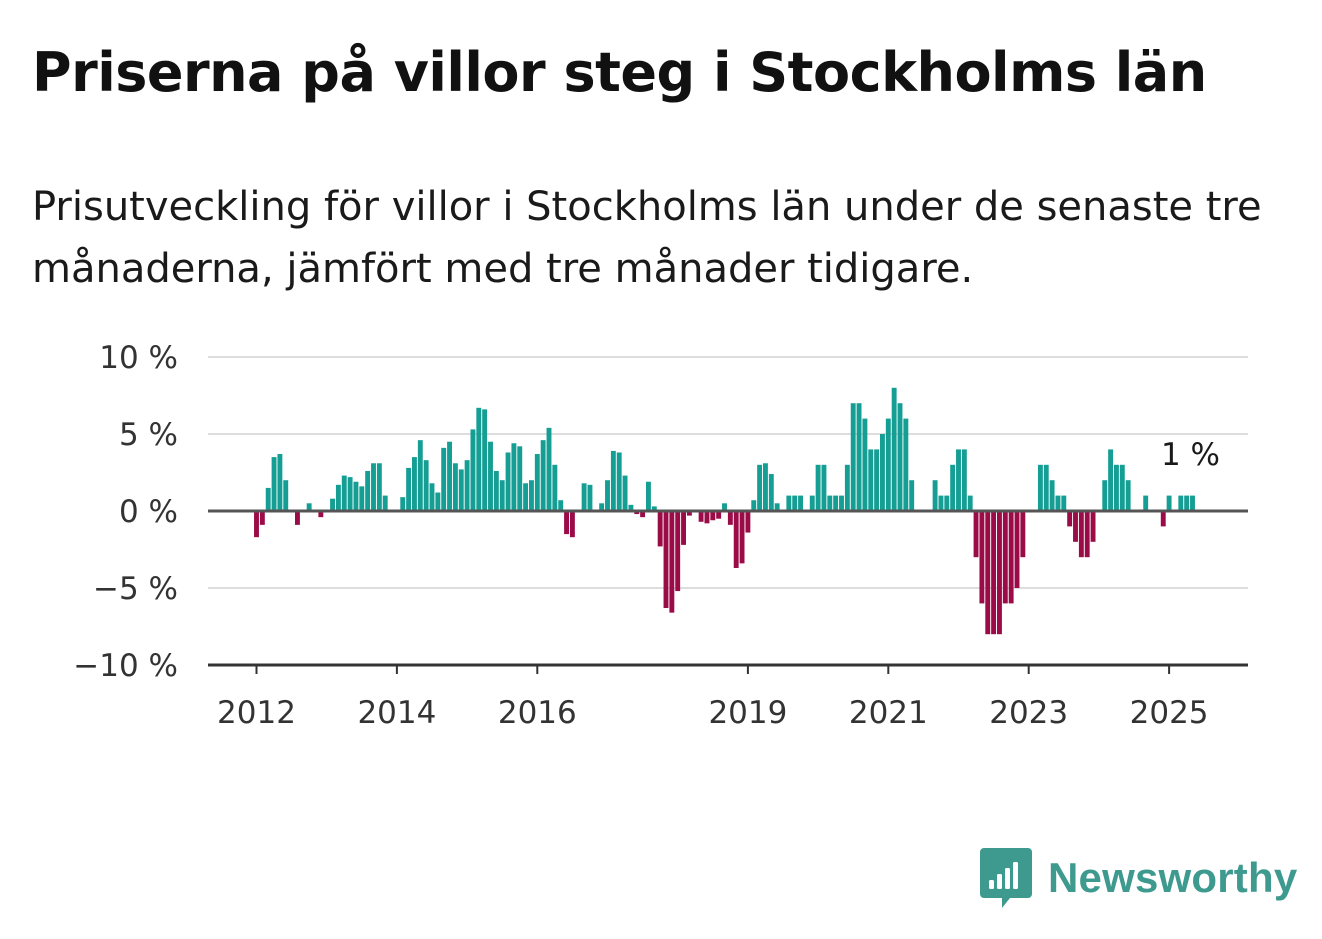  Describe the element at coordinates (396, 713) in the screenshot. I see `x-tick-label: 2014` at that location.